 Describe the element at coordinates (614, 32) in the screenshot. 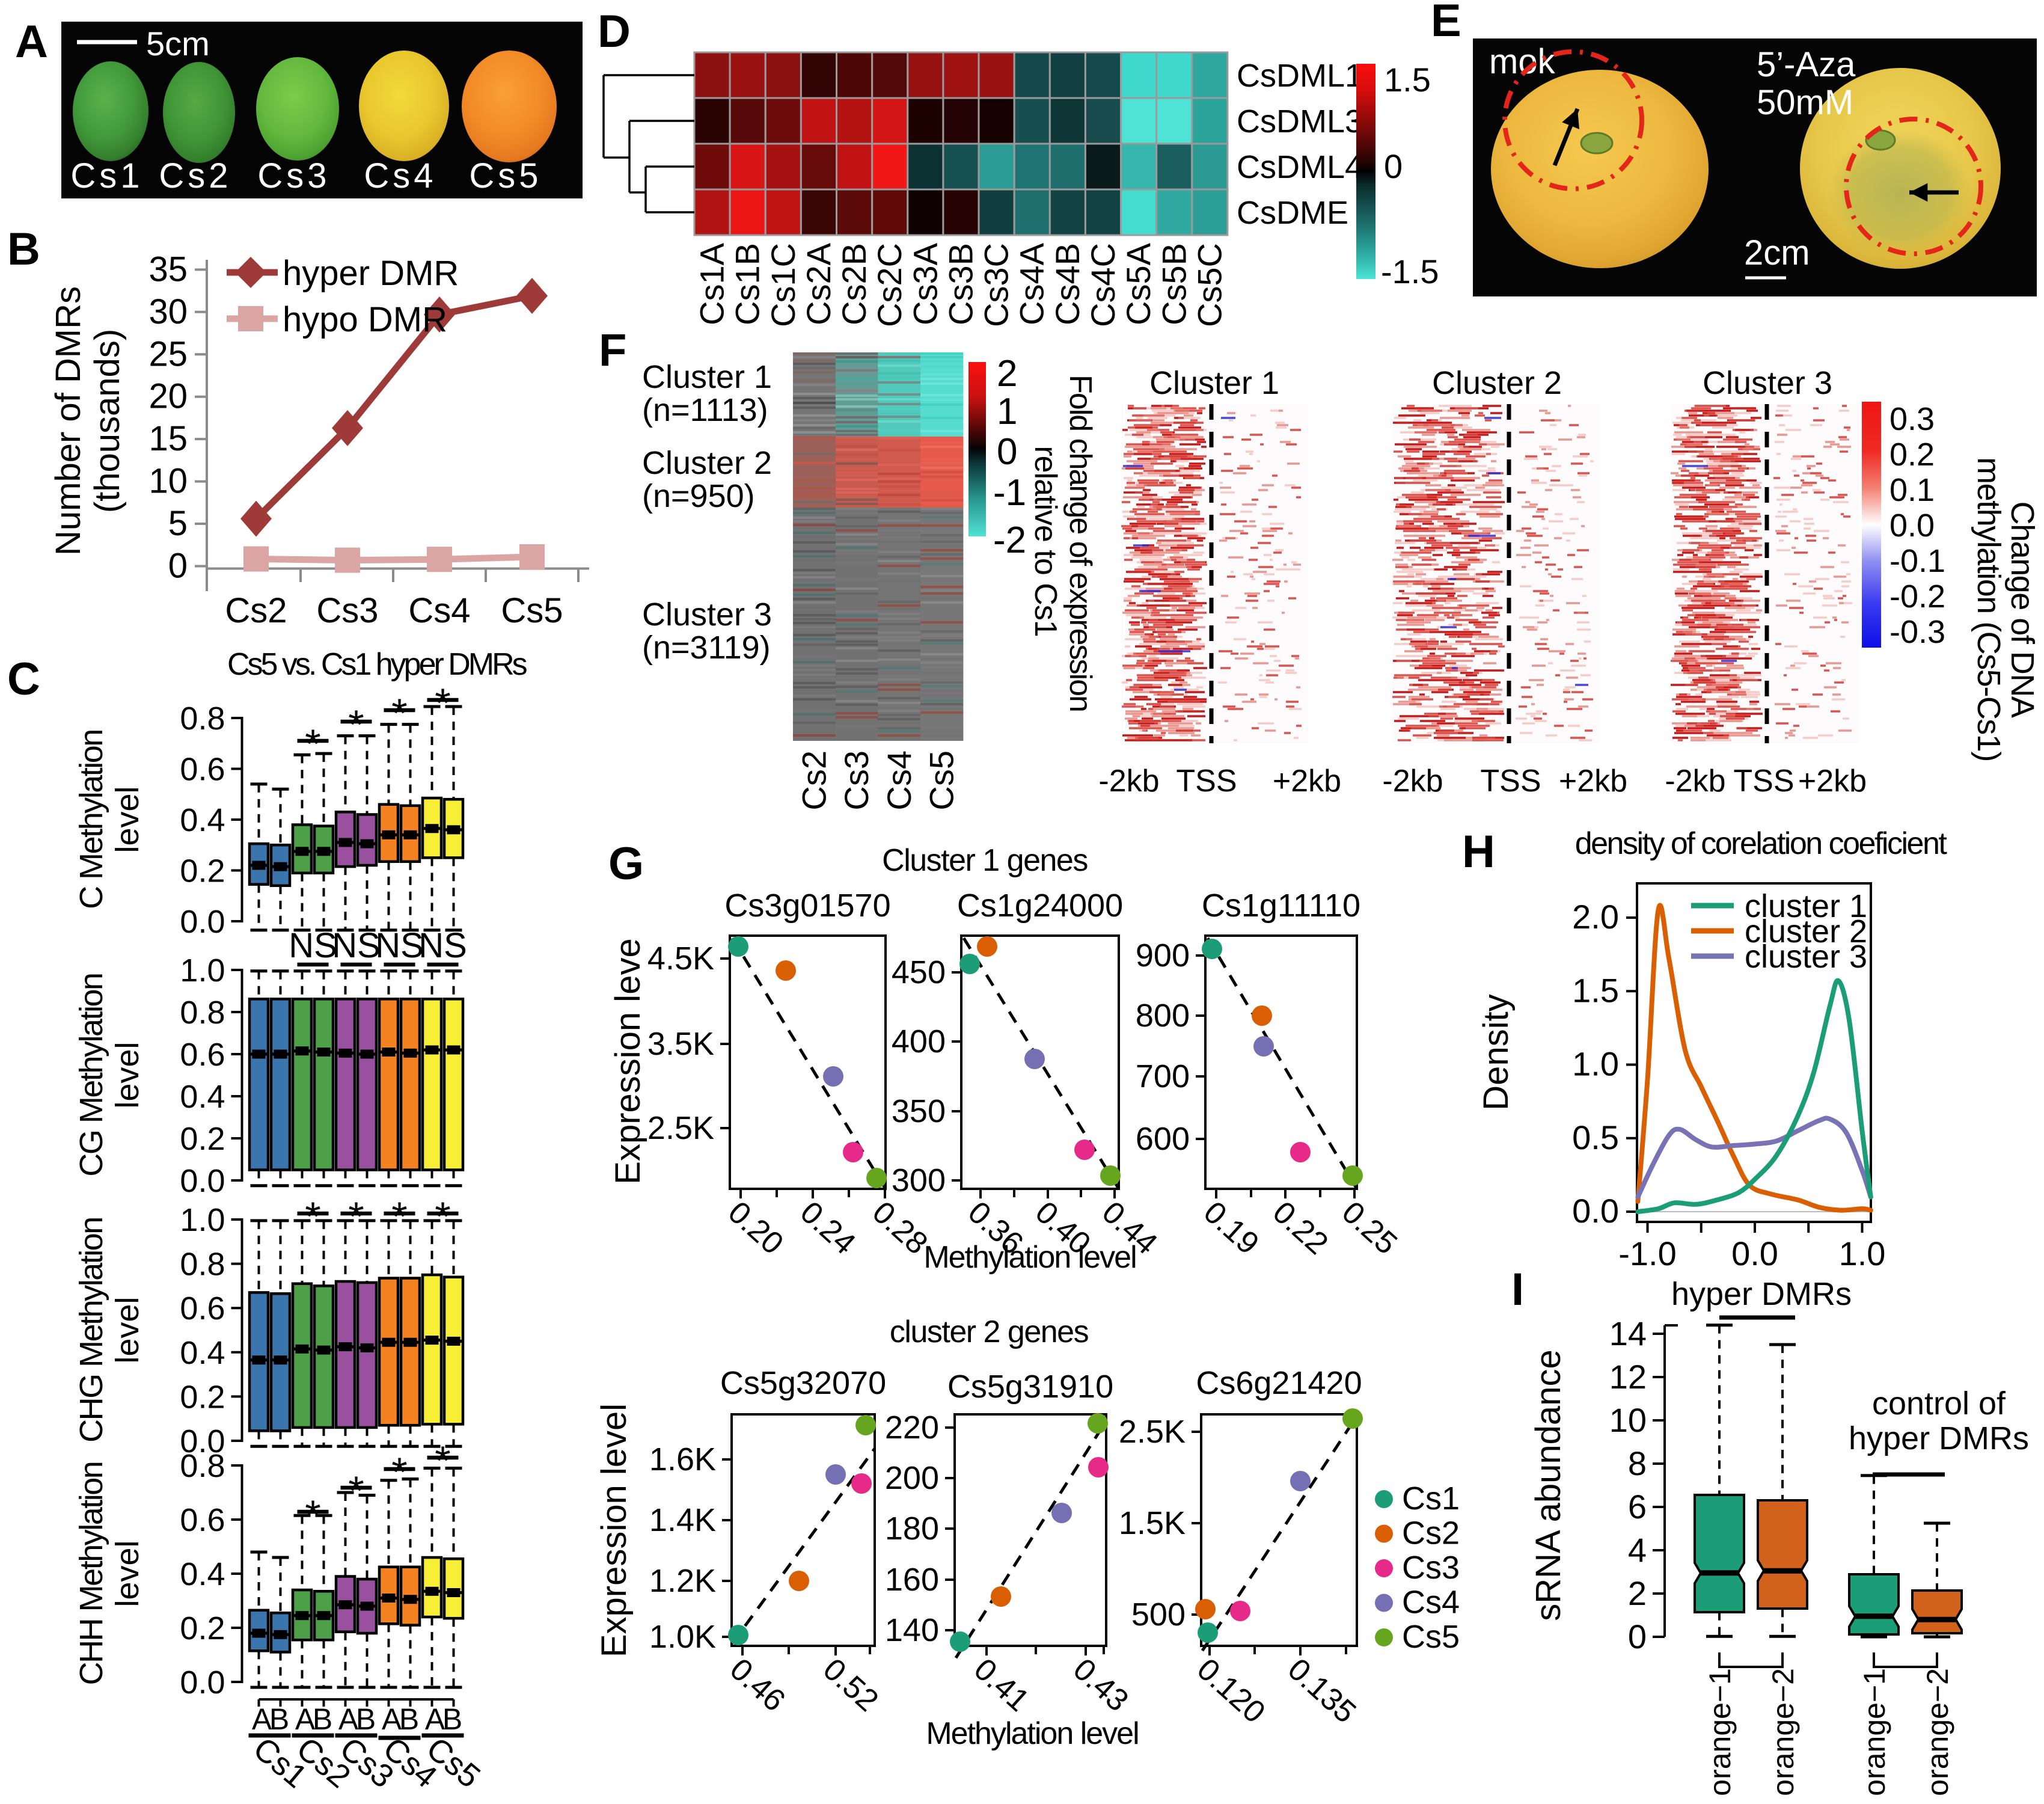

I see `svg-text: D` at that location.